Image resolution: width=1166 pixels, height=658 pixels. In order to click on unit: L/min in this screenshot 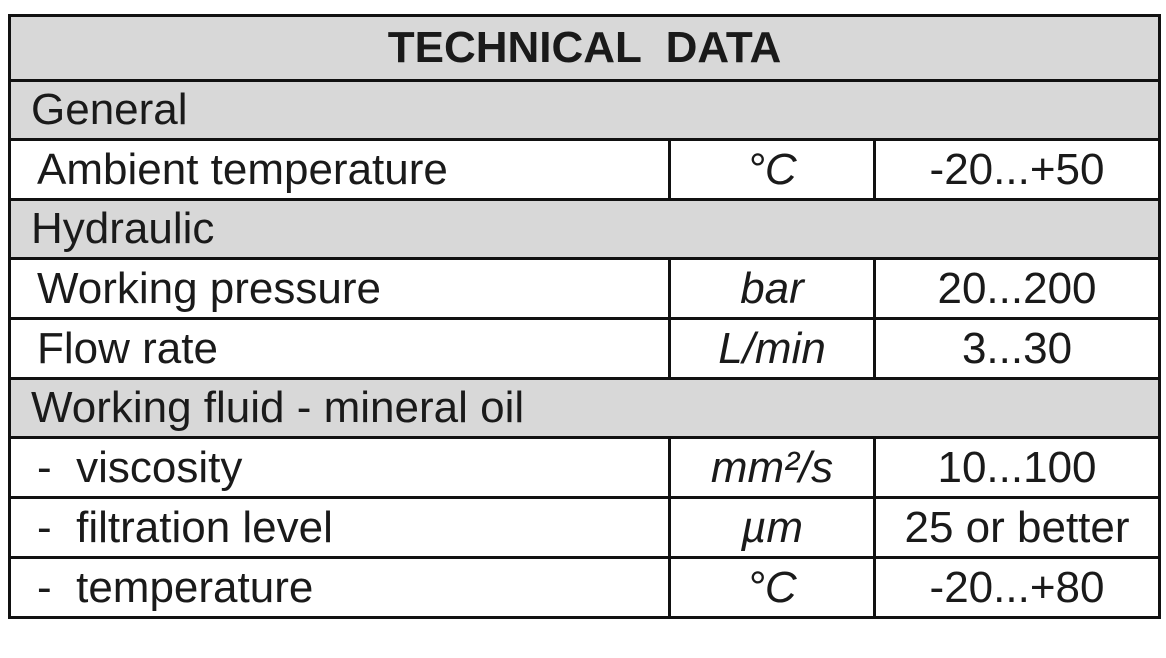, I will do `click(772, 348)`.